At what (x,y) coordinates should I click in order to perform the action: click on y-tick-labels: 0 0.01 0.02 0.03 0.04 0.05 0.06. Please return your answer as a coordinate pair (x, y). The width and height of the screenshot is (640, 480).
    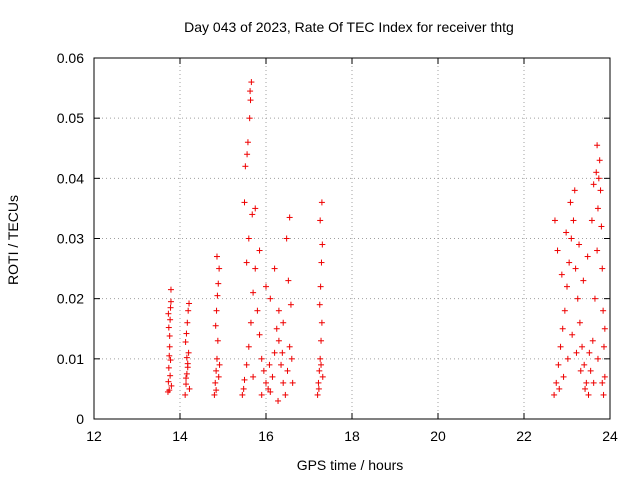
    Looking at the image, I should click on (70, 238).